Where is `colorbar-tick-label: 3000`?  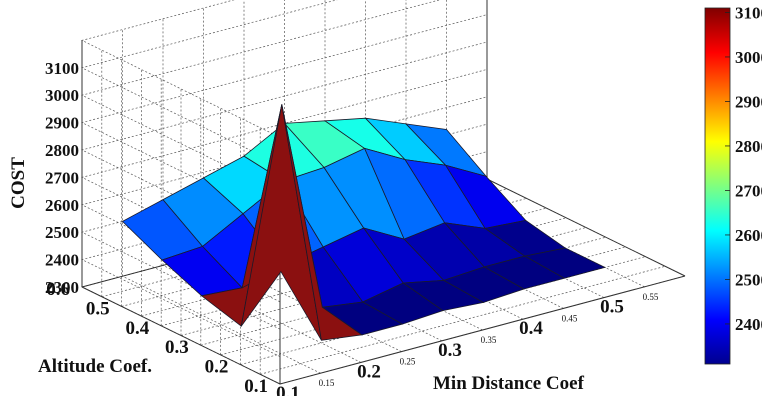
colorbar-tick-label: 3000 is located at coordinates (748, 57).